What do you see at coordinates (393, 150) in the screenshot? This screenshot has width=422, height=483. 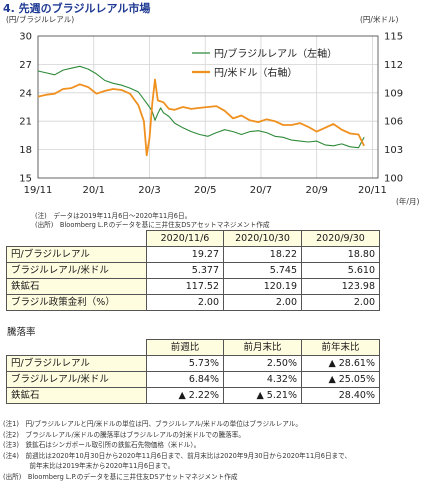 I see `right-tick-label: 103` at bounding box center [393, 150].